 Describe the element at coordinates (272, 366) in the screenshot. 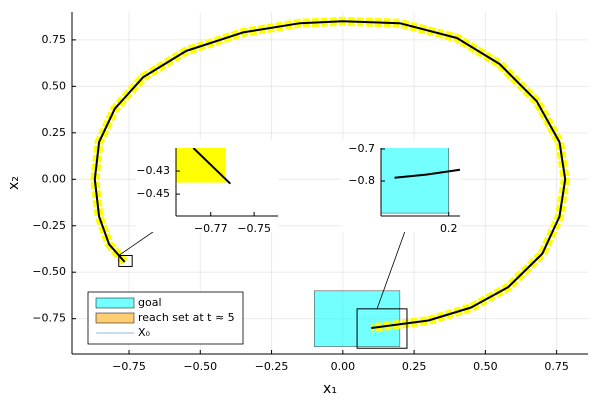

I see `x-tick-label: −0.25` at that location.